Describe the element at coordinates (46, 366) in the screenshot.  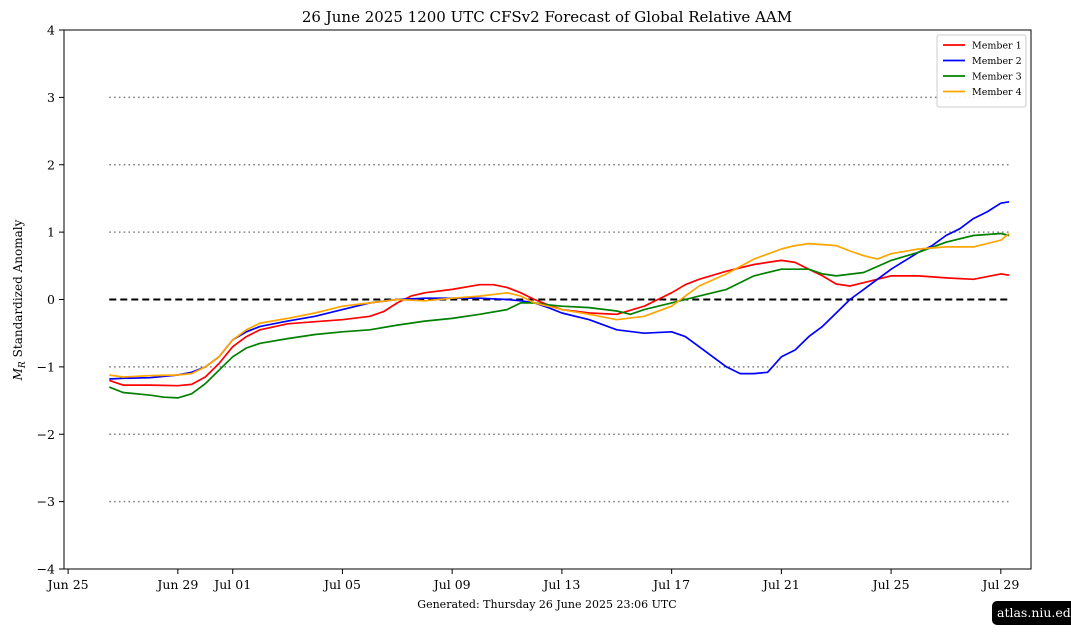
I see `y-tick-label: −1` at that location.